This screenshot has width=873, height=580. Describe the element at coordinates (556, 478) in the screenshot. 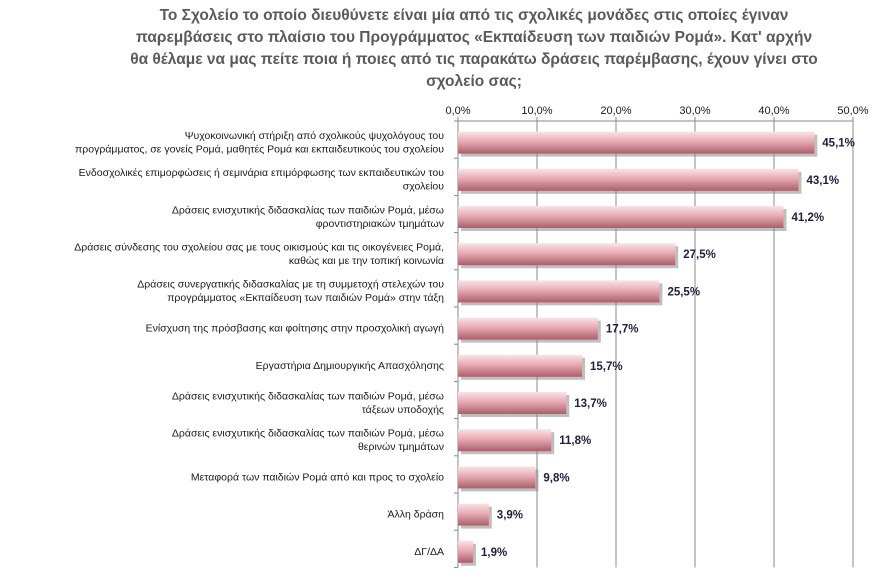

I see `data-label: 9,8%` at that location.